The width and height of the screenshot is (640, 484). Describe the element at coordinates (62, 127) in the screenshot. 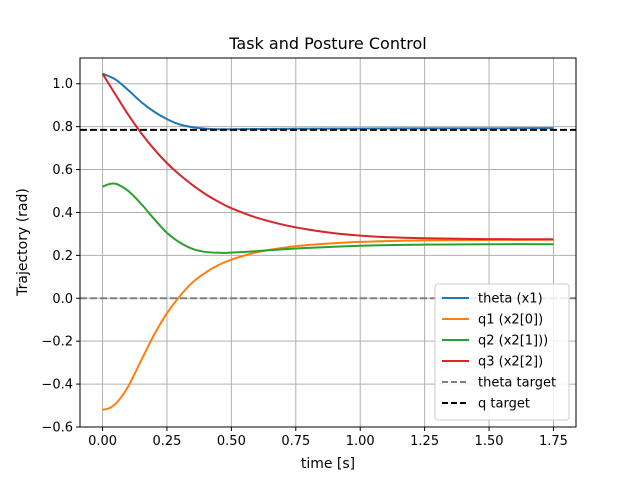

I see `y-tick-label: 0.8` at that location.